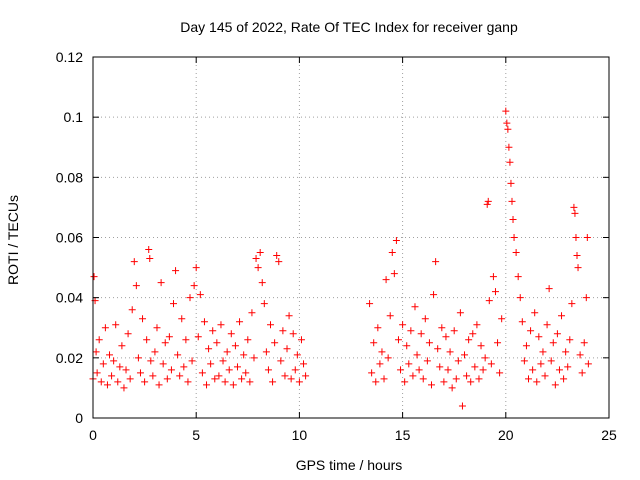 This screenshot has height=480, width=640. What do you see at coordinates (609, 435) in the screenshot?
I see `x-tick-label: 25` at bounding box center [609, 435].